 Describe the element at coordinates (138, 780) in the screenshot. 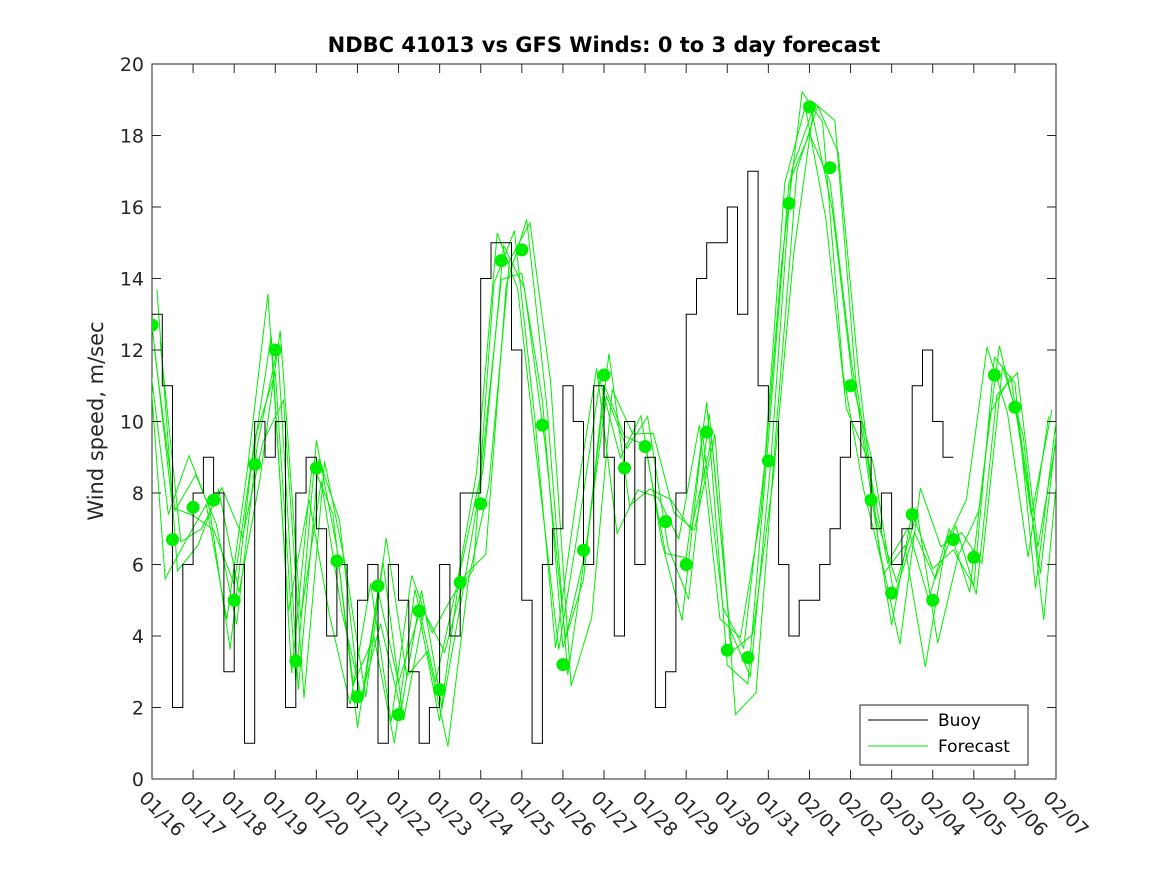

I see `y-tick-label: 0` at that location.